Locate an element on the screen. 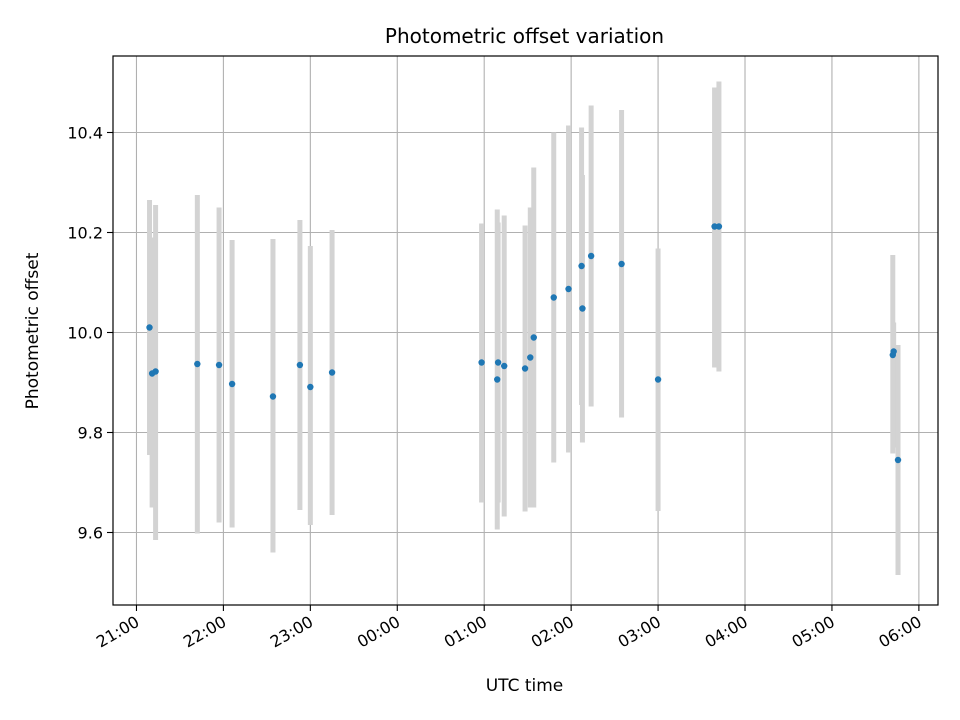 The image size is (960, 720). x-axis-title: UTC time is located at coordinates (525, 686).